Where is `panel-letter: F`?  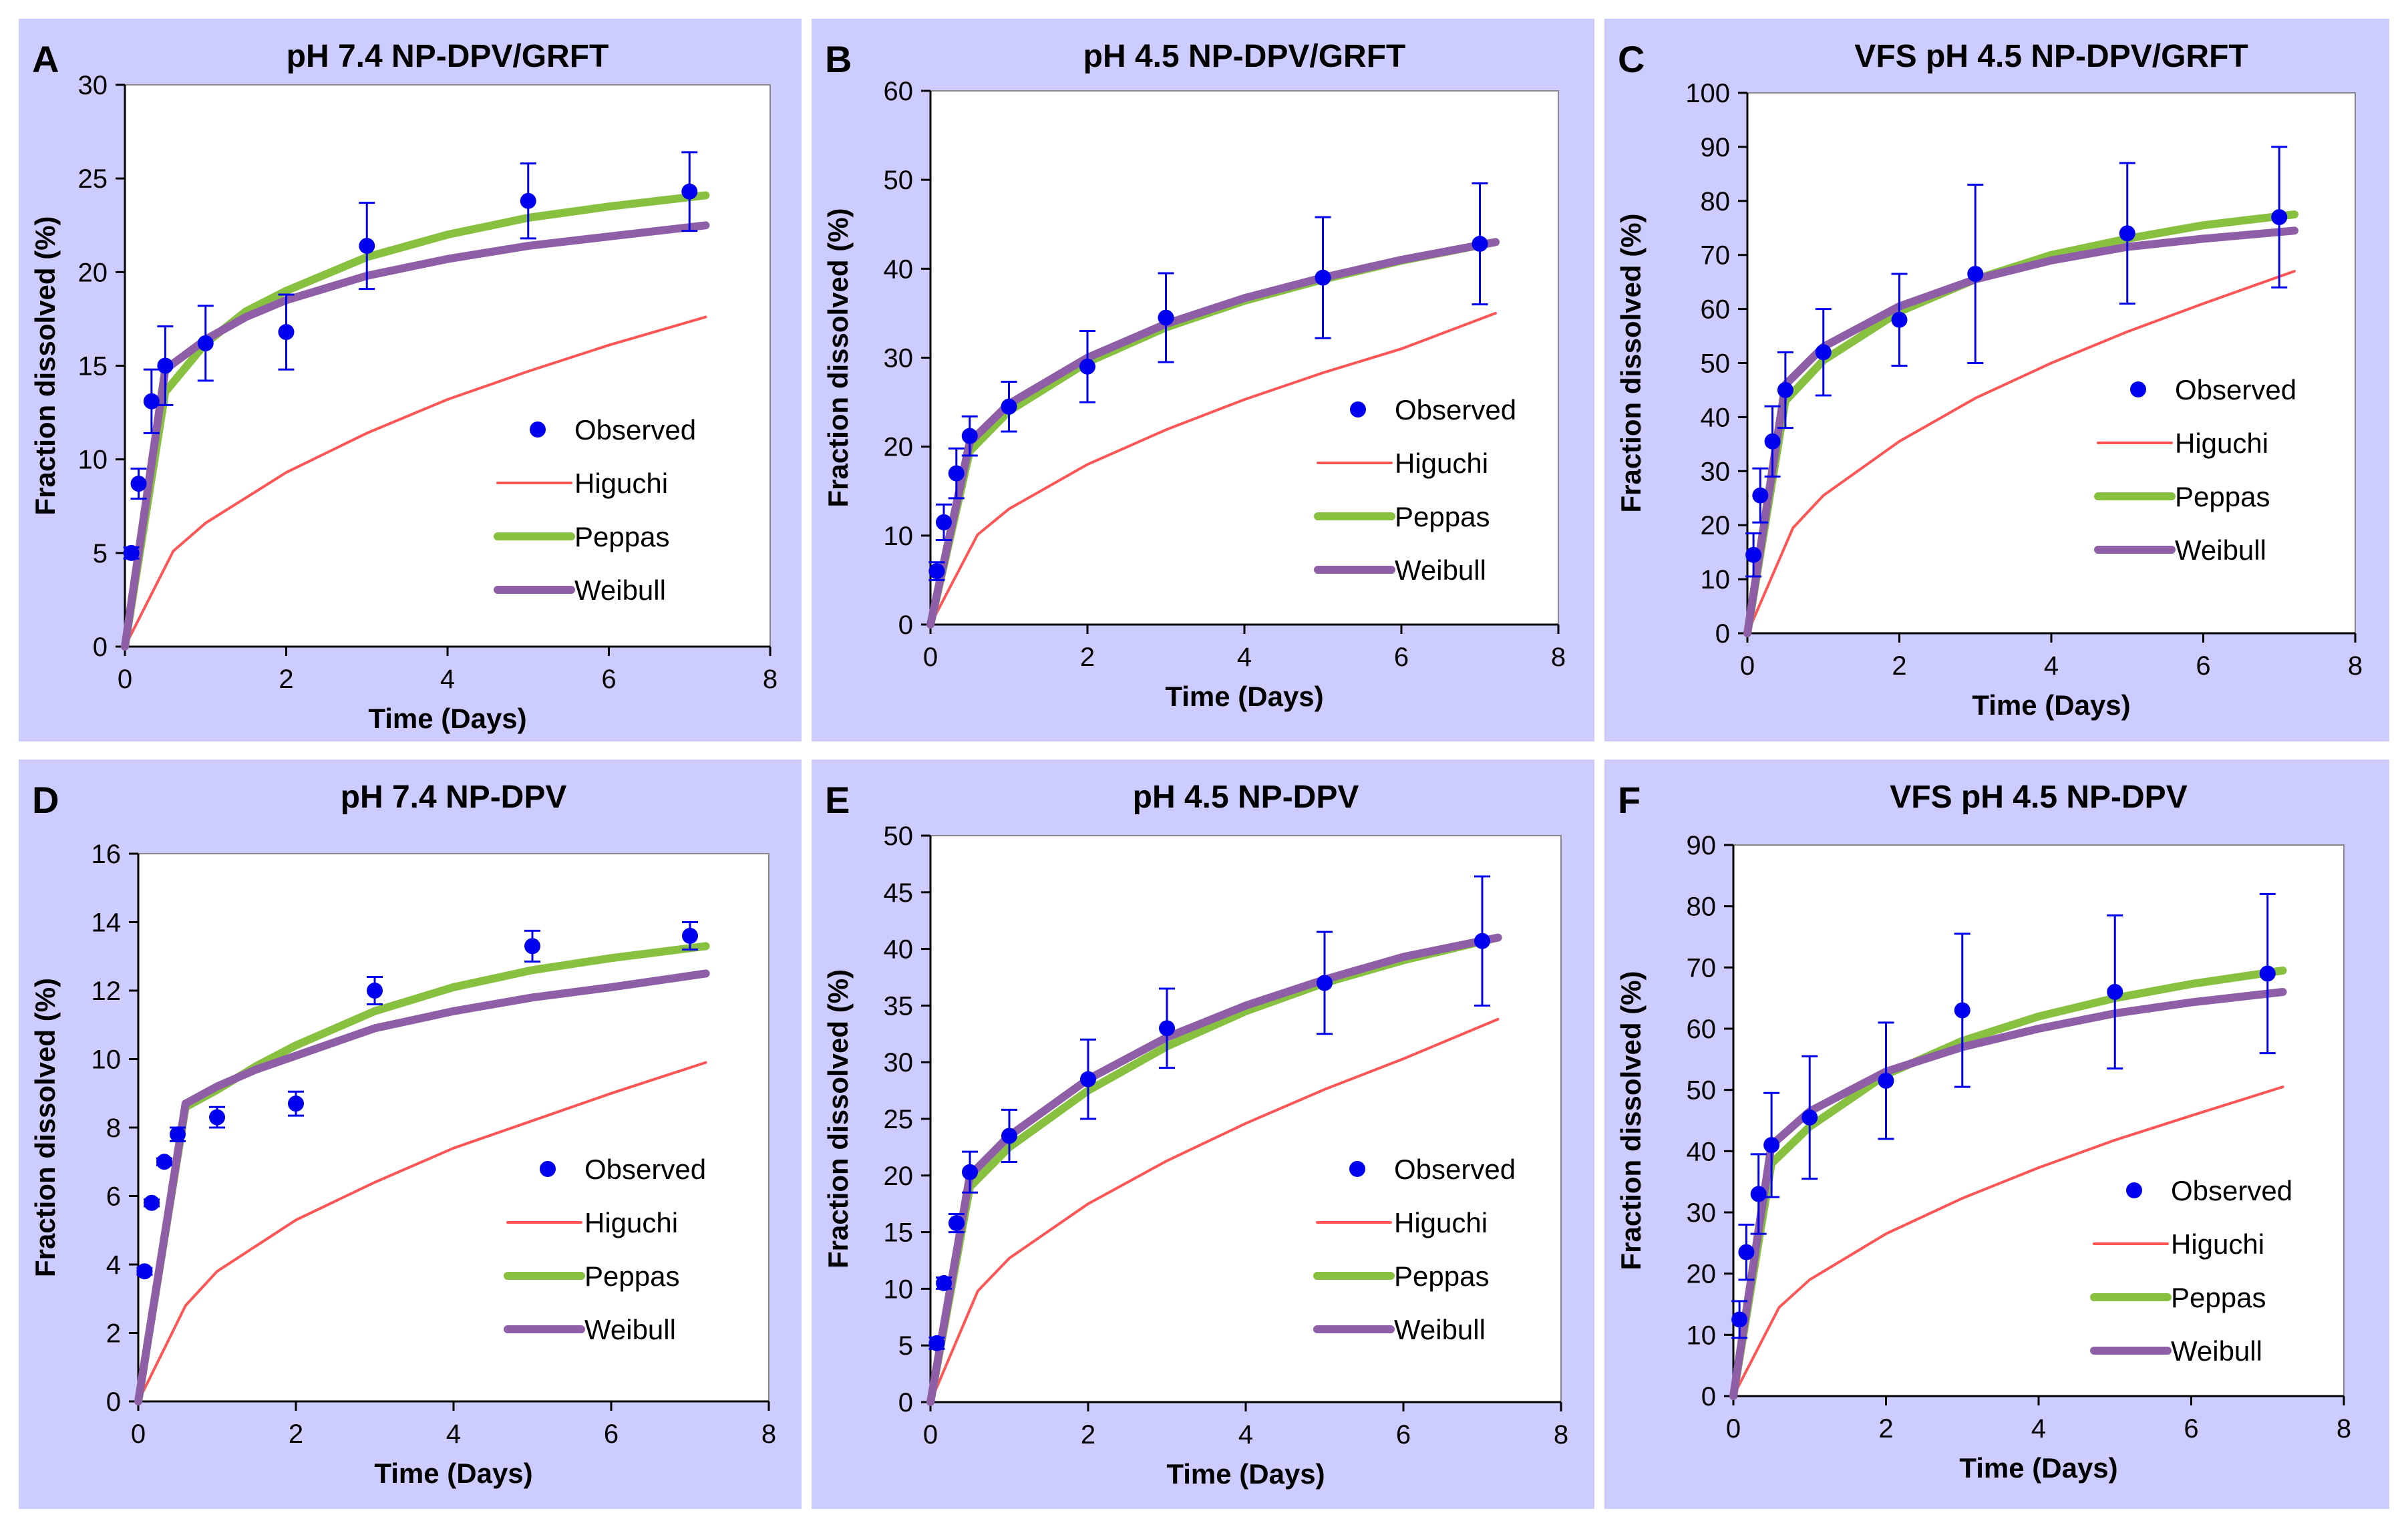 panel-letter: F is located at coordinates (1629, 800).